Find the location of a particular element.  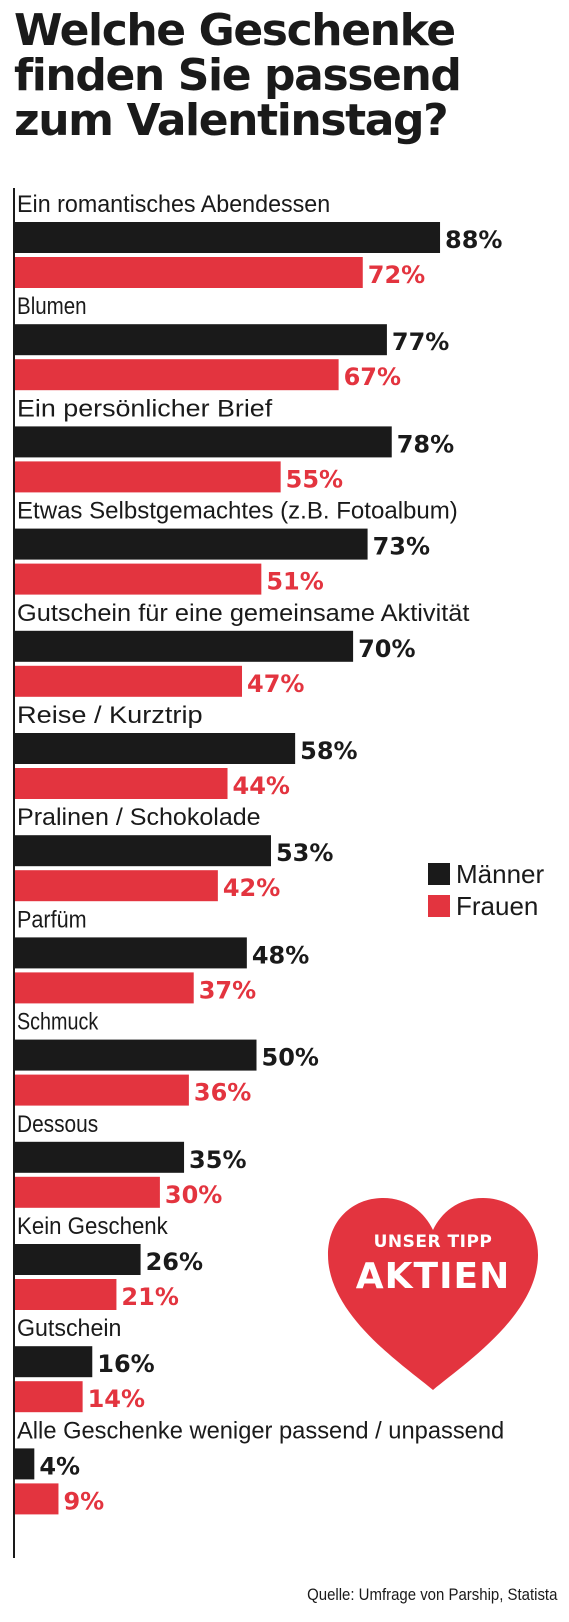

category-label: Parfüm is located at coordinates (52, 919).